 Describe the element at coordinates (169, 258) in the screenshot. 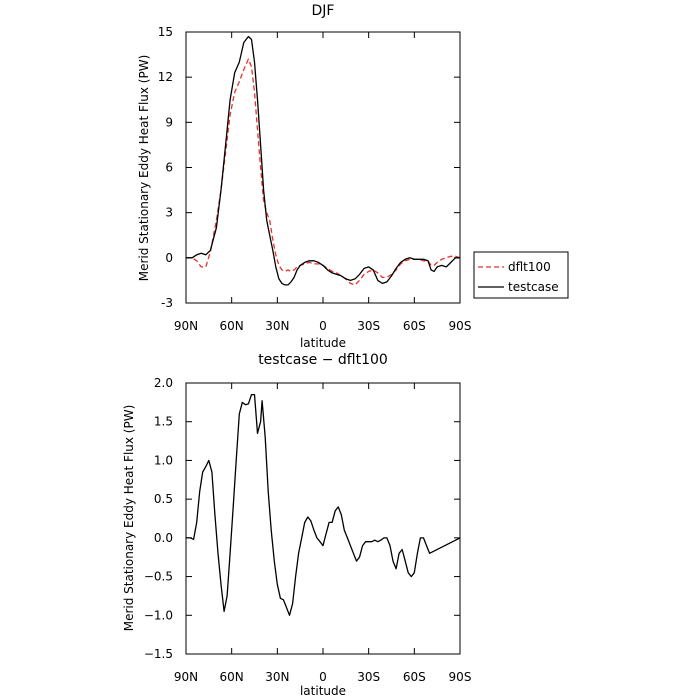

I see `y-tick-label: 0` at that location.